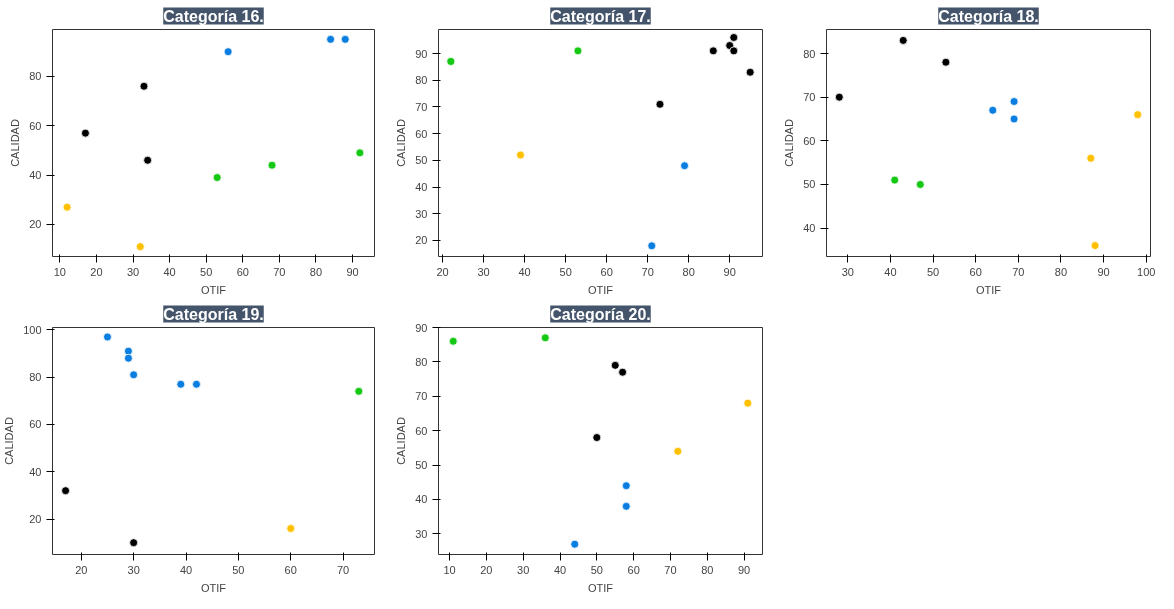 The width and height of the screenshot is (1174, 609). What do you see at coordinates (600, 16) in the screenshot?
I see `chart-title: Categoría 17.` at bounding box center [600, 16].